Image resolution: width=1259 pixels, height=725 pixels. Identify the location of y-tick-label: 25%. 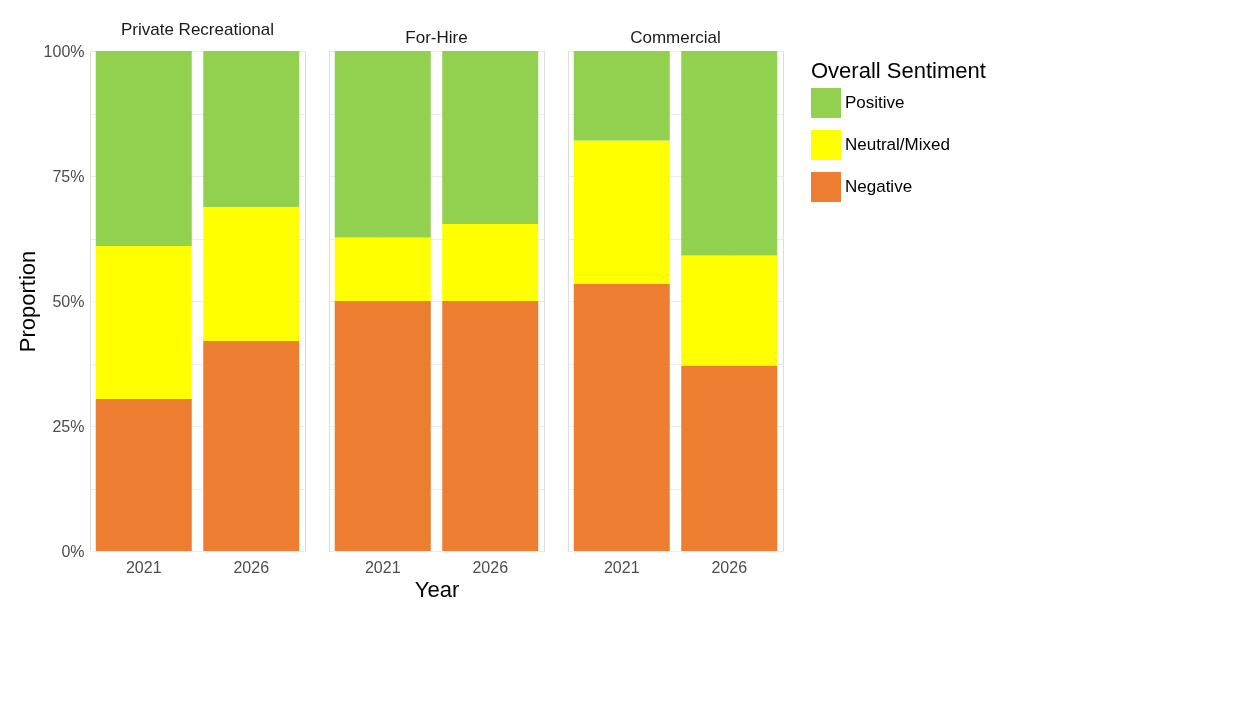
(68, 426).